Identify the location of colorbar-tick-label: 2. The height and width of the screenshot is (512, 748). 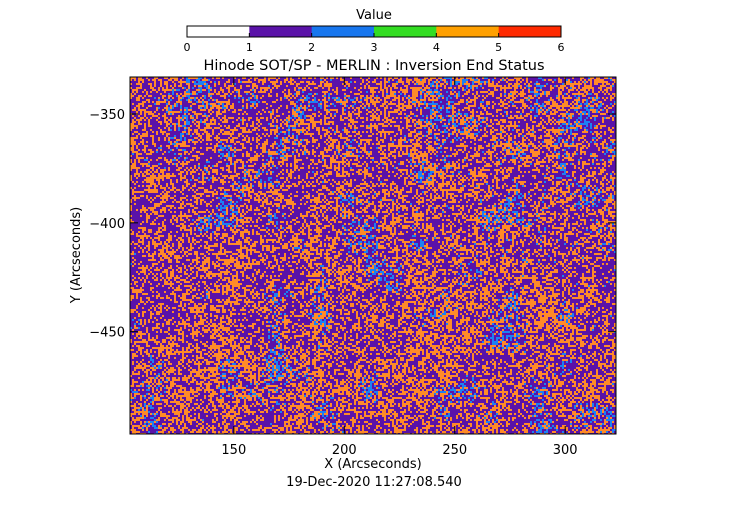
(311, 47).